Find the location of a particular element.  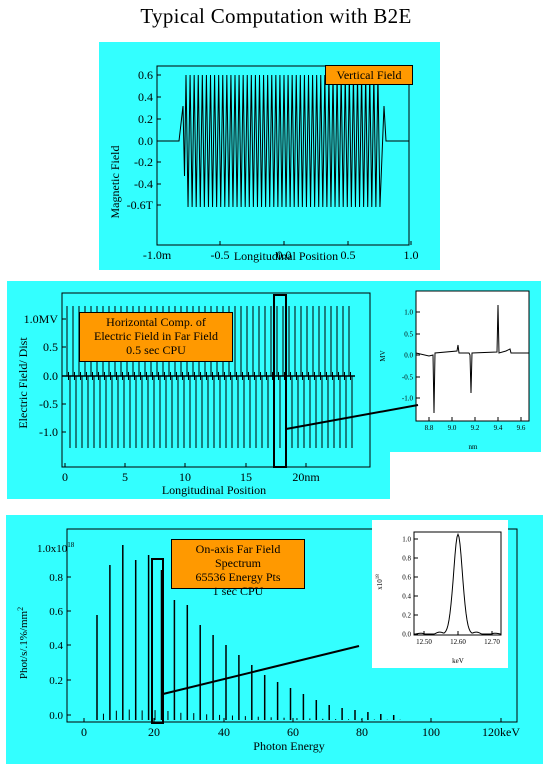

xtick-label: 9.0 is located at coordinates (452, 428).